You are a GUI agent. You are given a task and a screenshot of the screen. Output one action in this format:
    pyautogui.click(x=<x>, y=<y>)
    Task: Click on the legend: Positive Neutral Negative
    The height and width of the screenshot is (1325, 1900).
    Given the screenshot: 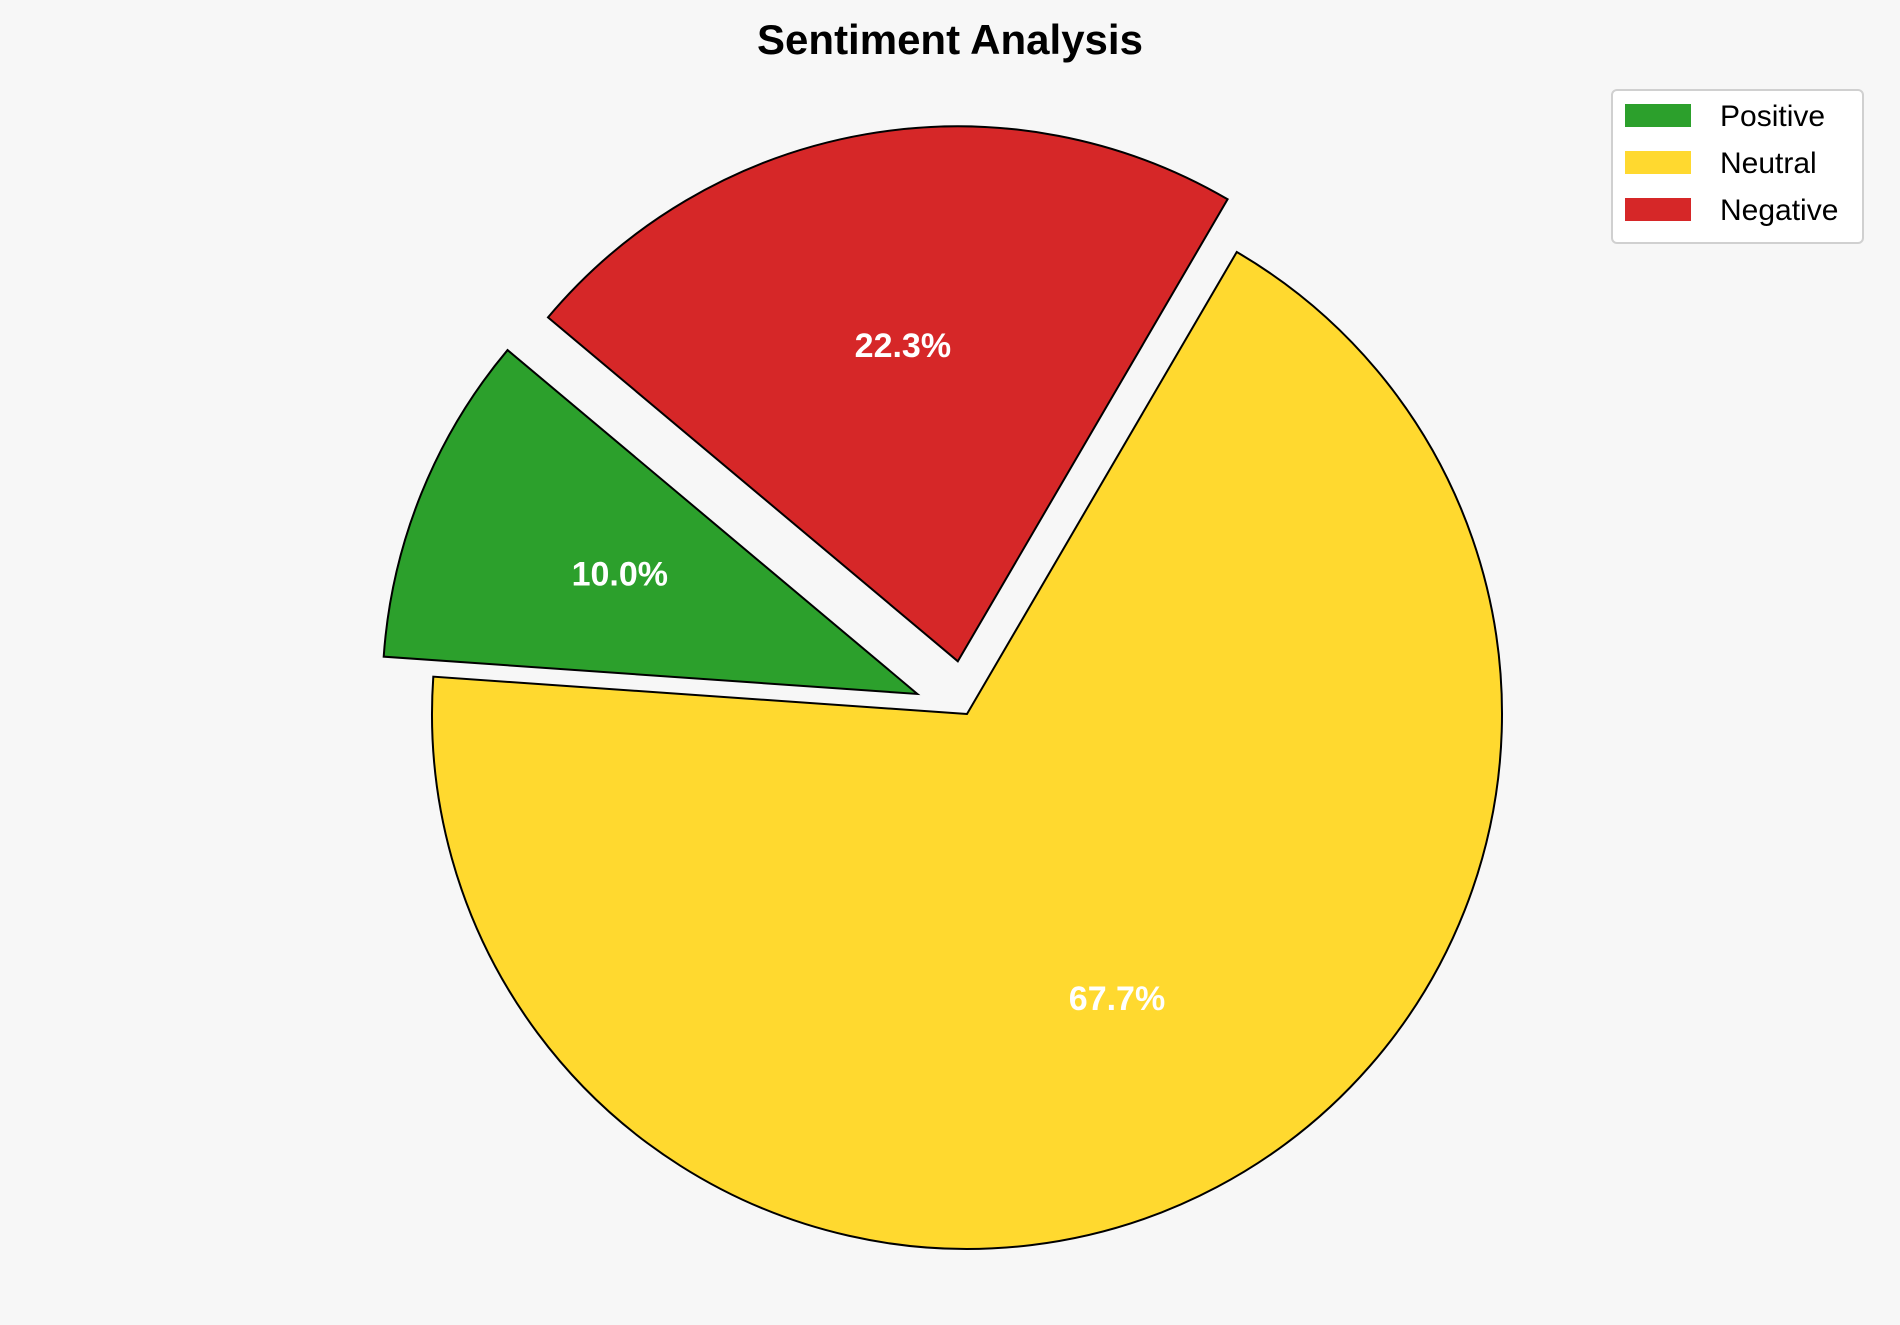 What is the action you would take?
    pyautogui.click(x=1737, y=166)
    